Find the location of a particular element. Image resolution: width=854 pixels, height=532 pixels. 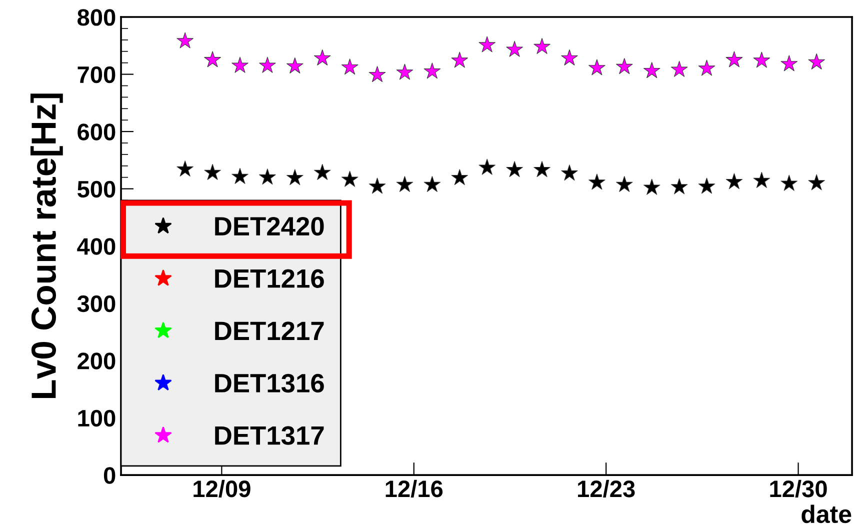

y-tick-label: 600 is located at coordinates (97, 132).